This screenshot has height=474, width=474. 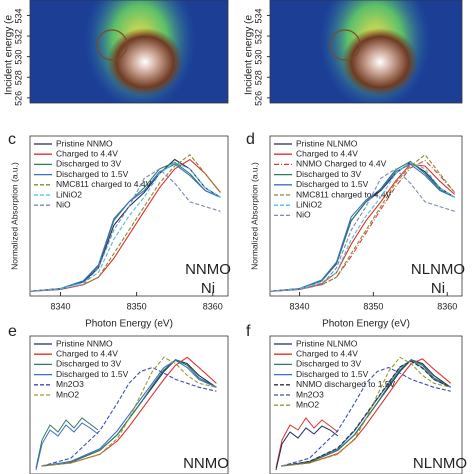 What do you see at coordinates (187, 444) in the screenshot?
I see `inset` at bounding box center [187, 444].